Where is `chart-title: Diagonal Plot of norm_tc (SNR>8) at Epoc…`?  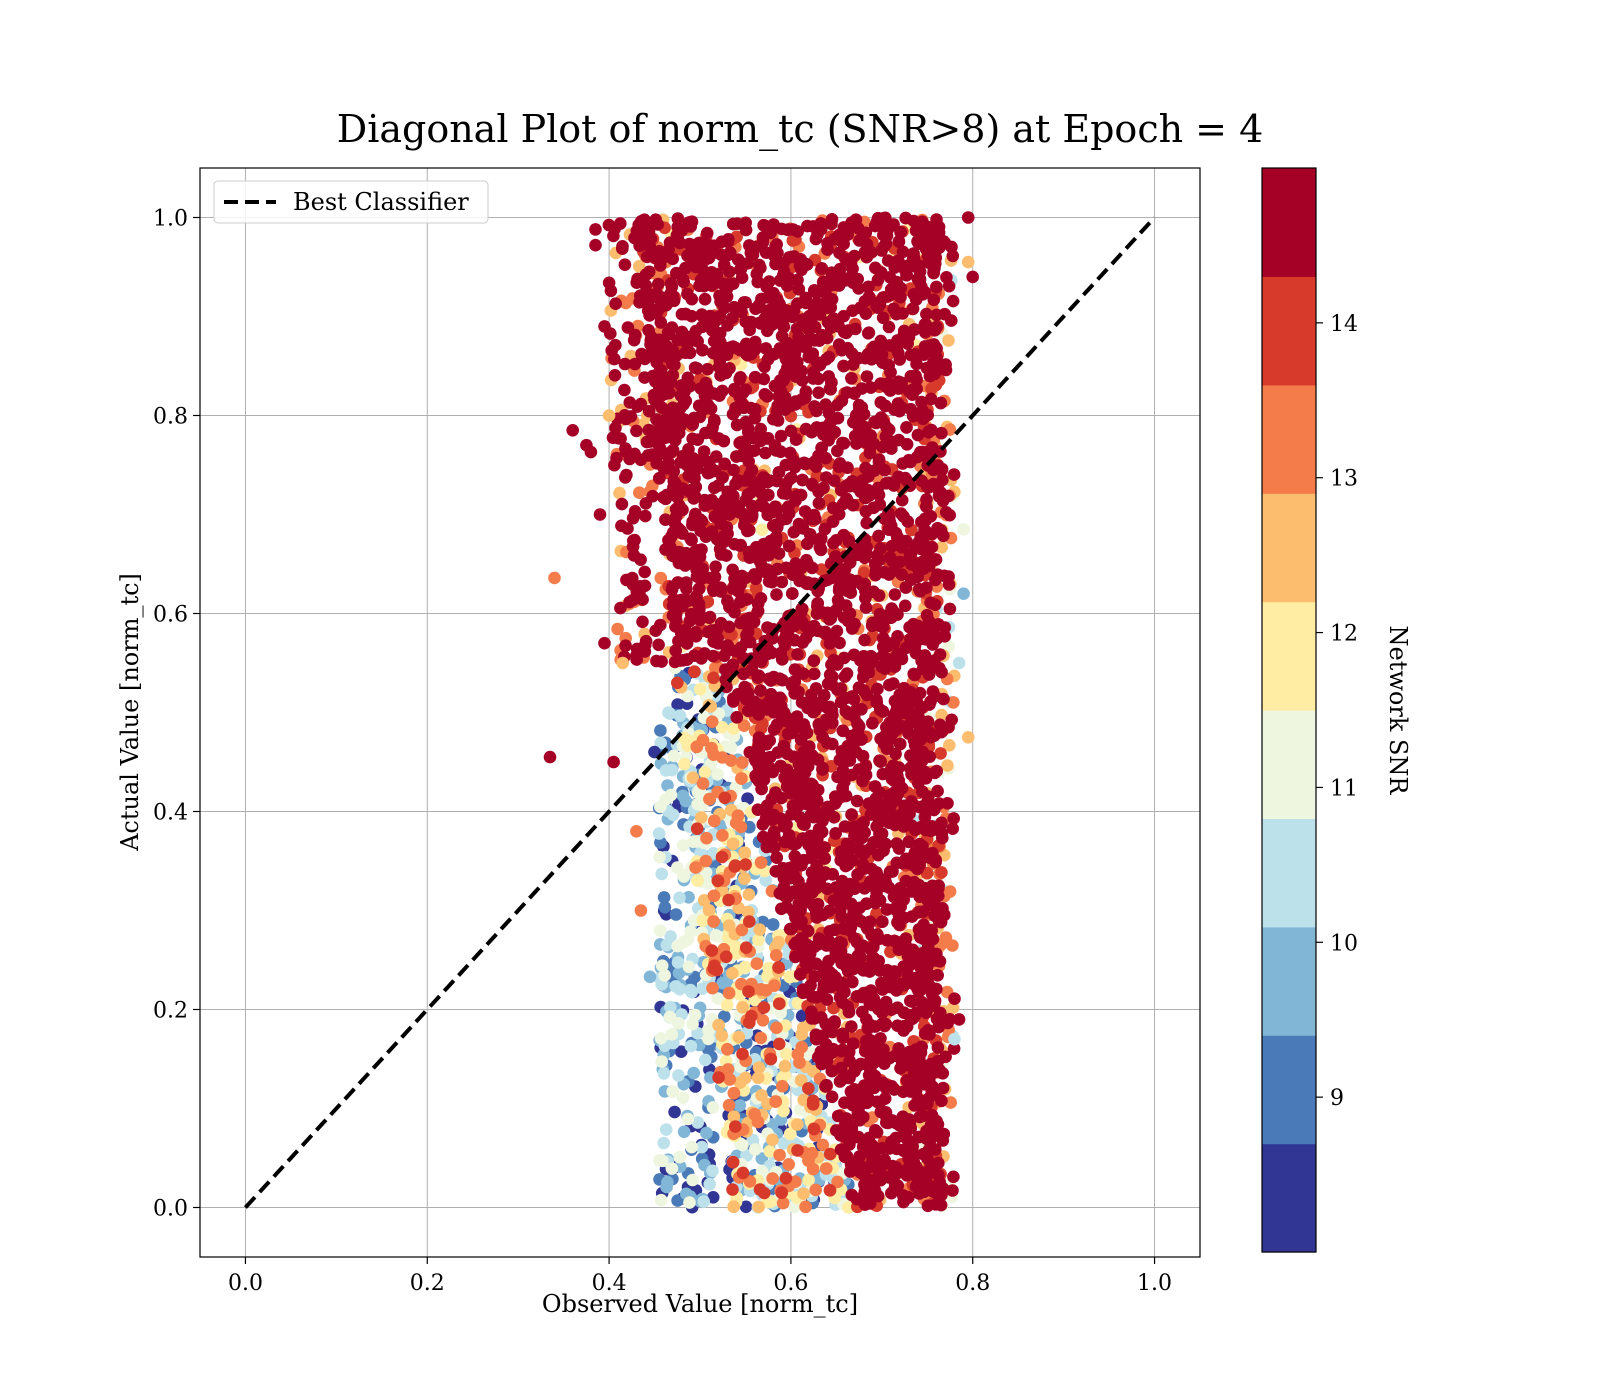 chart-title: Diagonal Plot of norm_tc (SNR>8) at Epoc… is located at coordinates (800, 129).